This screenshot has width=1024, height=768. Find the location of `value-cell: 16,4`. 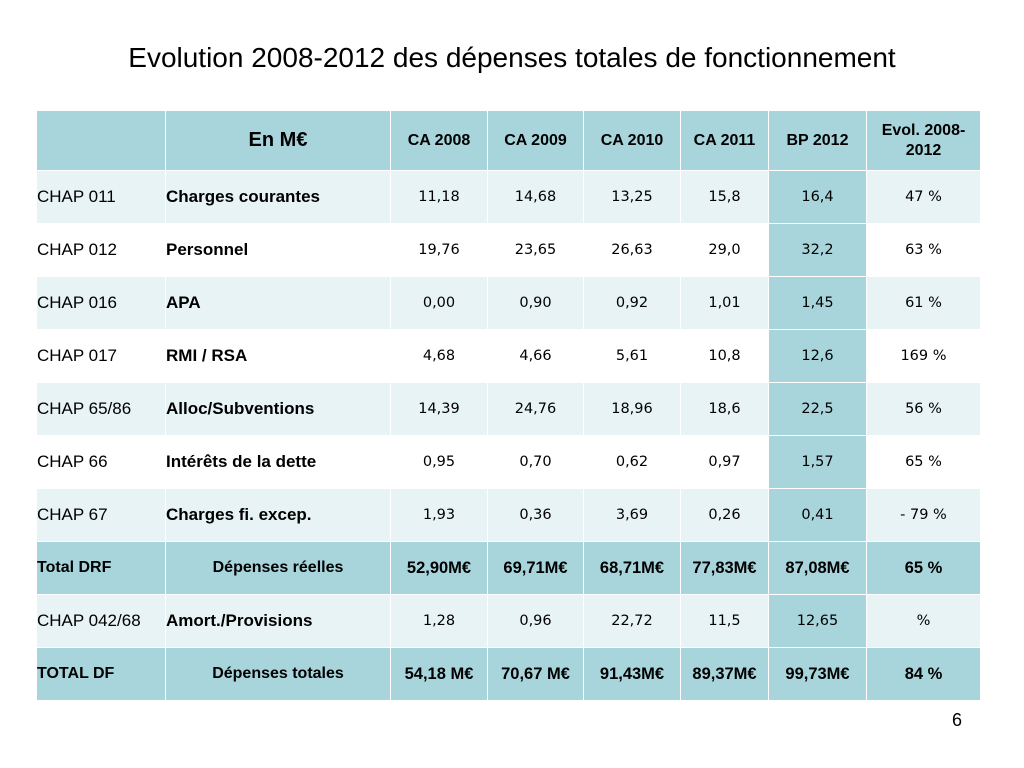

value-cell: 16,4 is located at coordinates (817, 197).